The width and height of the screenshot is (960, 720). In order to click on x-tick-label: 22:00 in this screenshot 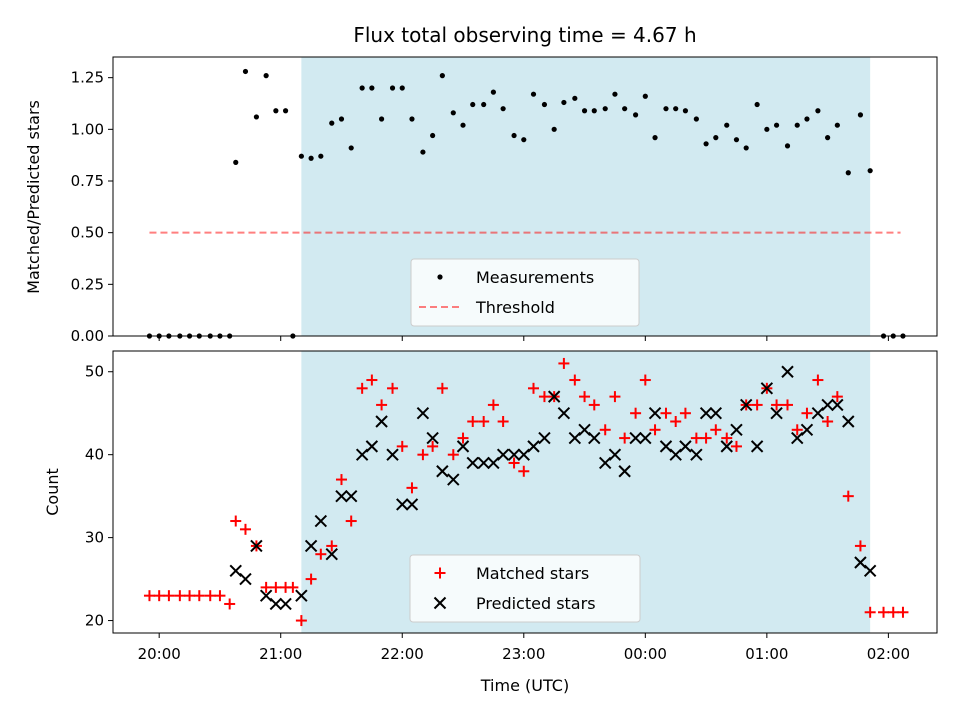, I will do `click(402, 654)`.